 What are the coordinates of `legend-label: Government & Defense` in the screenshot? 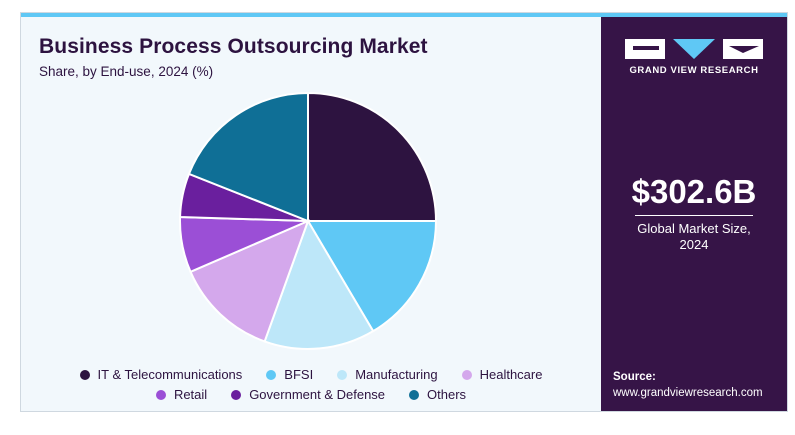 It's located at (317, 394).